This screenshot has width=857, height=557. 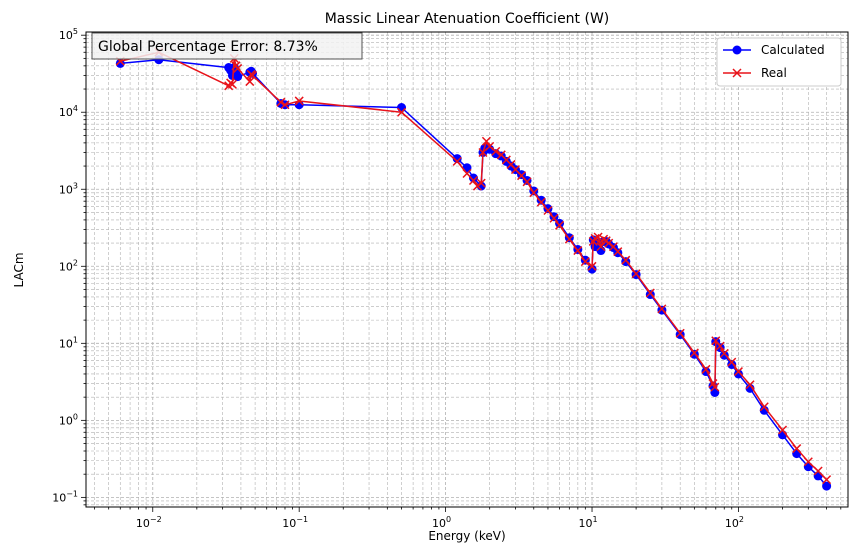 I want to click on legend-marker-calculated, so click(x=737, y=50).